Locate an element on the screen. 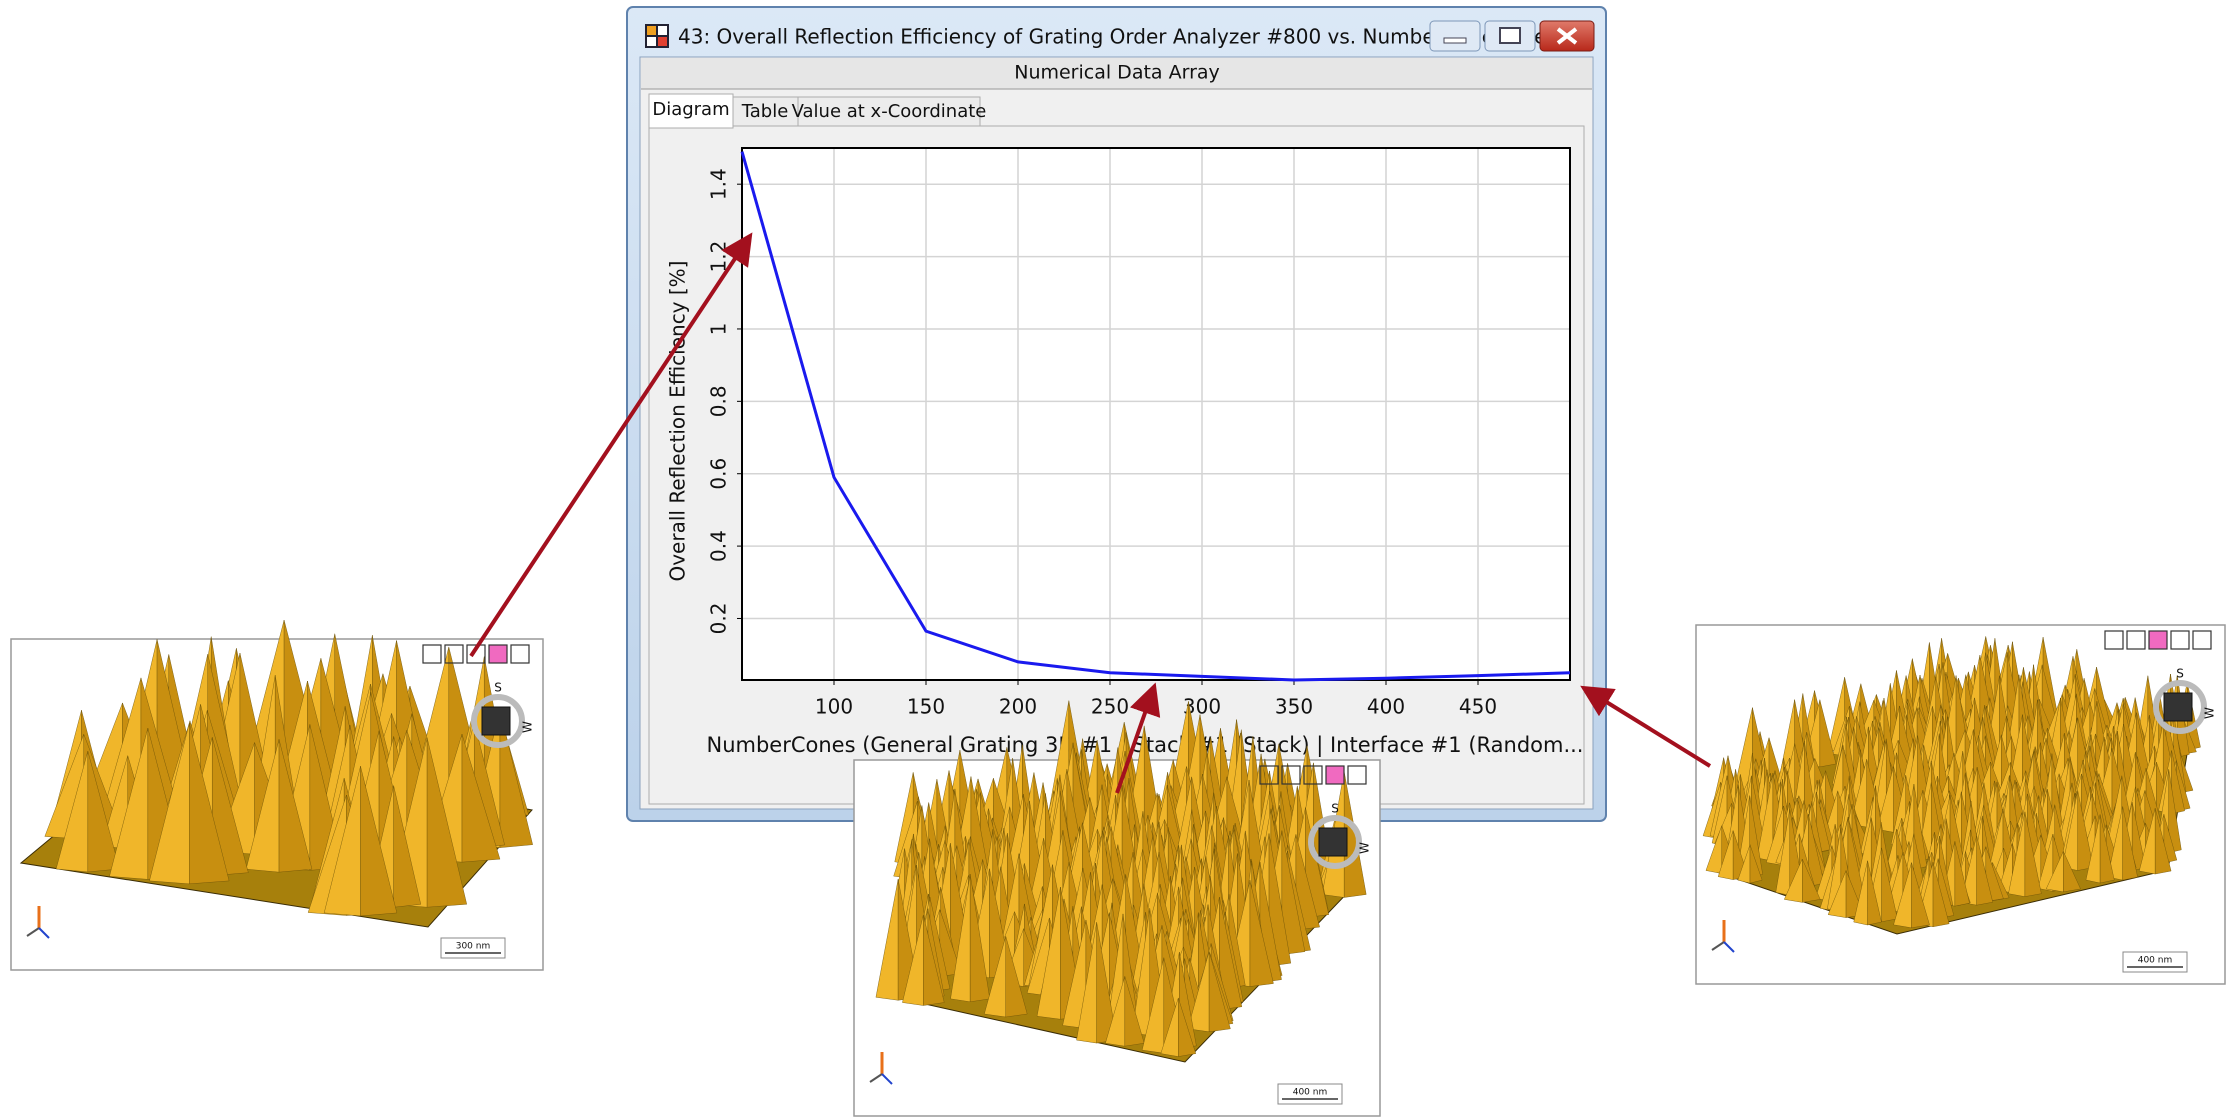 This screenshot has height=1117, width=2236. x-tick-label: 400 is located at coordinates (1386, 707).